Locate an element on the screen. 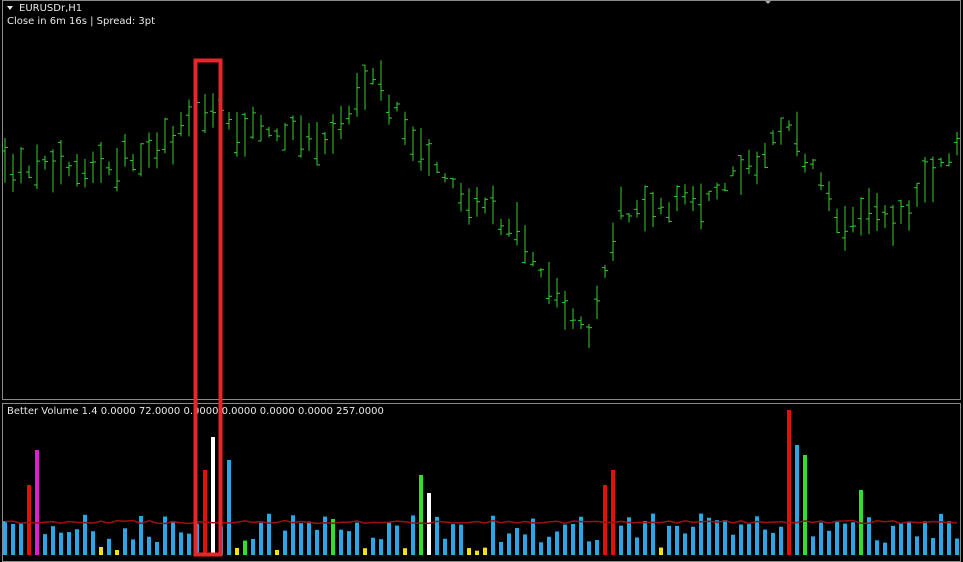 The image size is (963, 562). dropdown-arrow is located at coordinates (10, 8).